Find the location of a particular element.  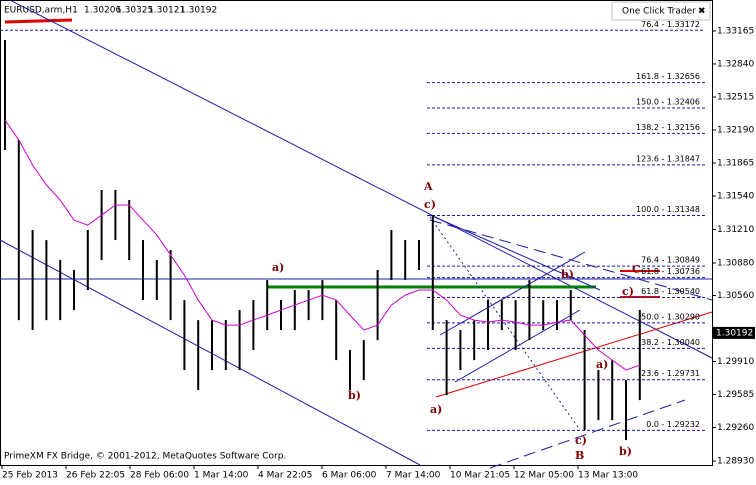

x-tick-label: 26 Feb 22:05 is located at coordinates (95, 476).